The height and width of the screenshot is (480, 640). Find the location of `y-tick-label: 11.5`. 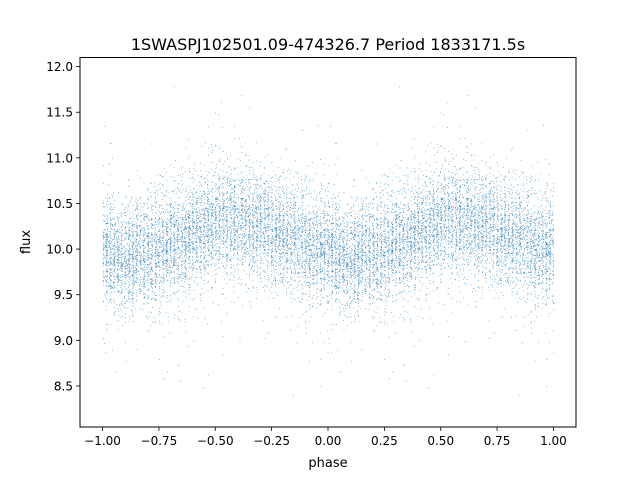

y-tick-label: 11.5 is located at coordinates (59, 113).